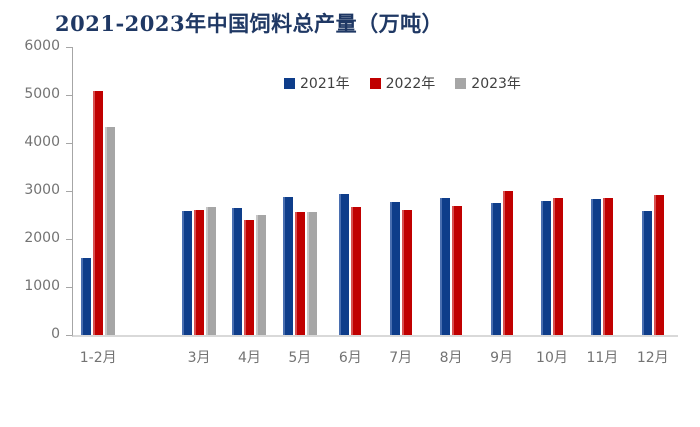 The width and height of the screenshot is (700, 427). What do you see at coordinates (199, 206) in the screenshot?
I see `category-slot: 3月` at bounding box center [199, 206].